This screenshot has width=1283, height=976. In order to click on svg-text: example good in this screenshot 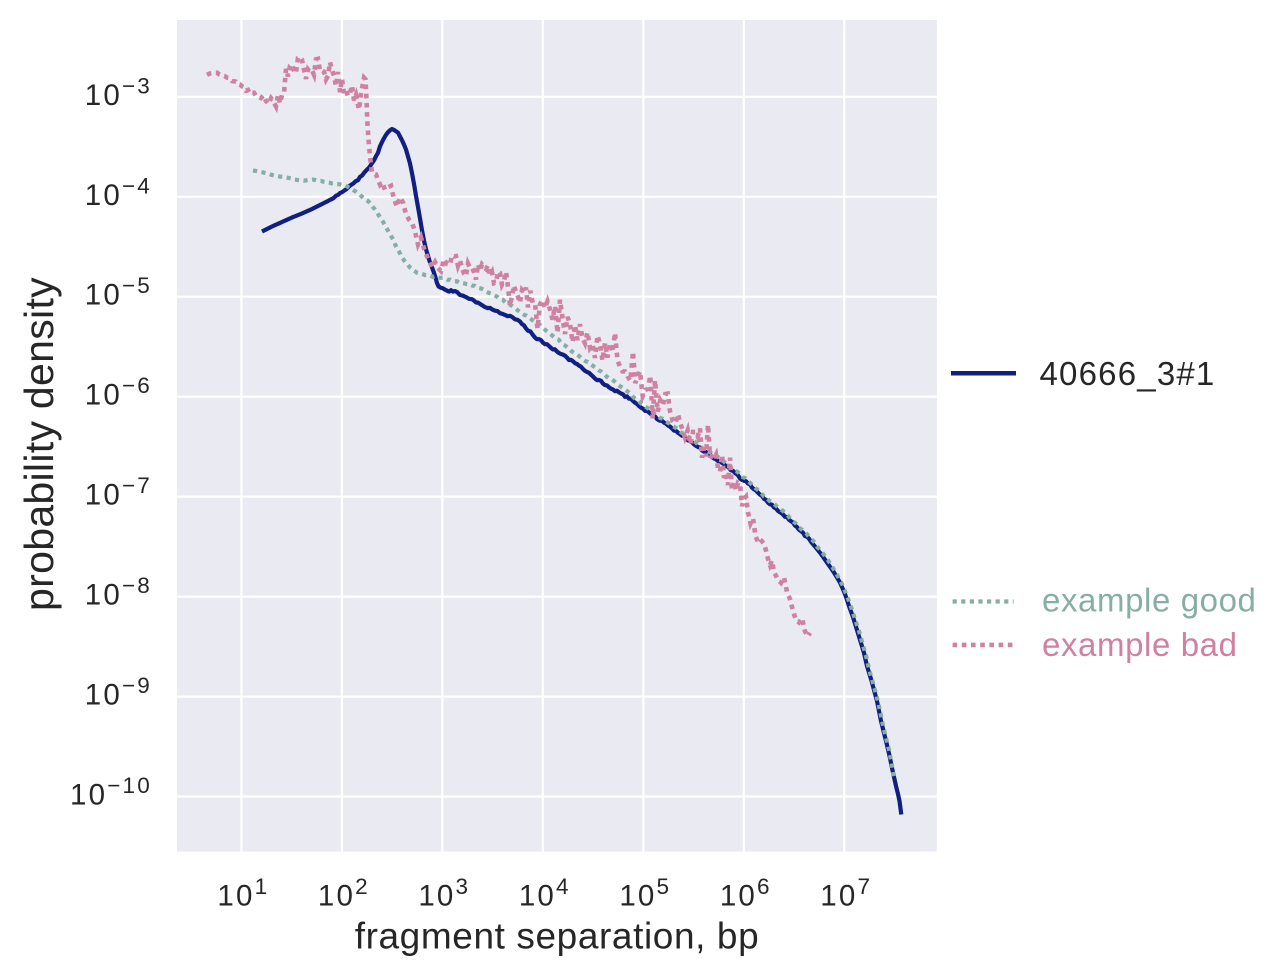, I will do `click(1149, 600)`.